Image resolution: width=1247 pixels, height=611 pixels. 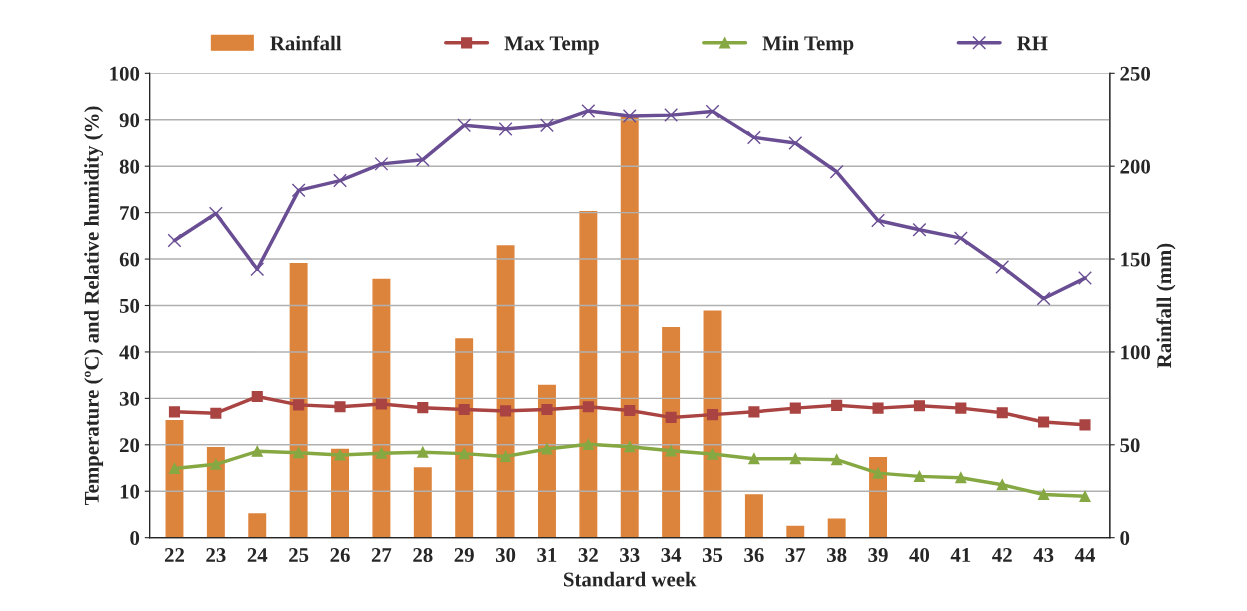 What do you see at coordinates (299, 555) in the screenshot?
I see `x-tick-label: 25` at bounding box center [299, 555].